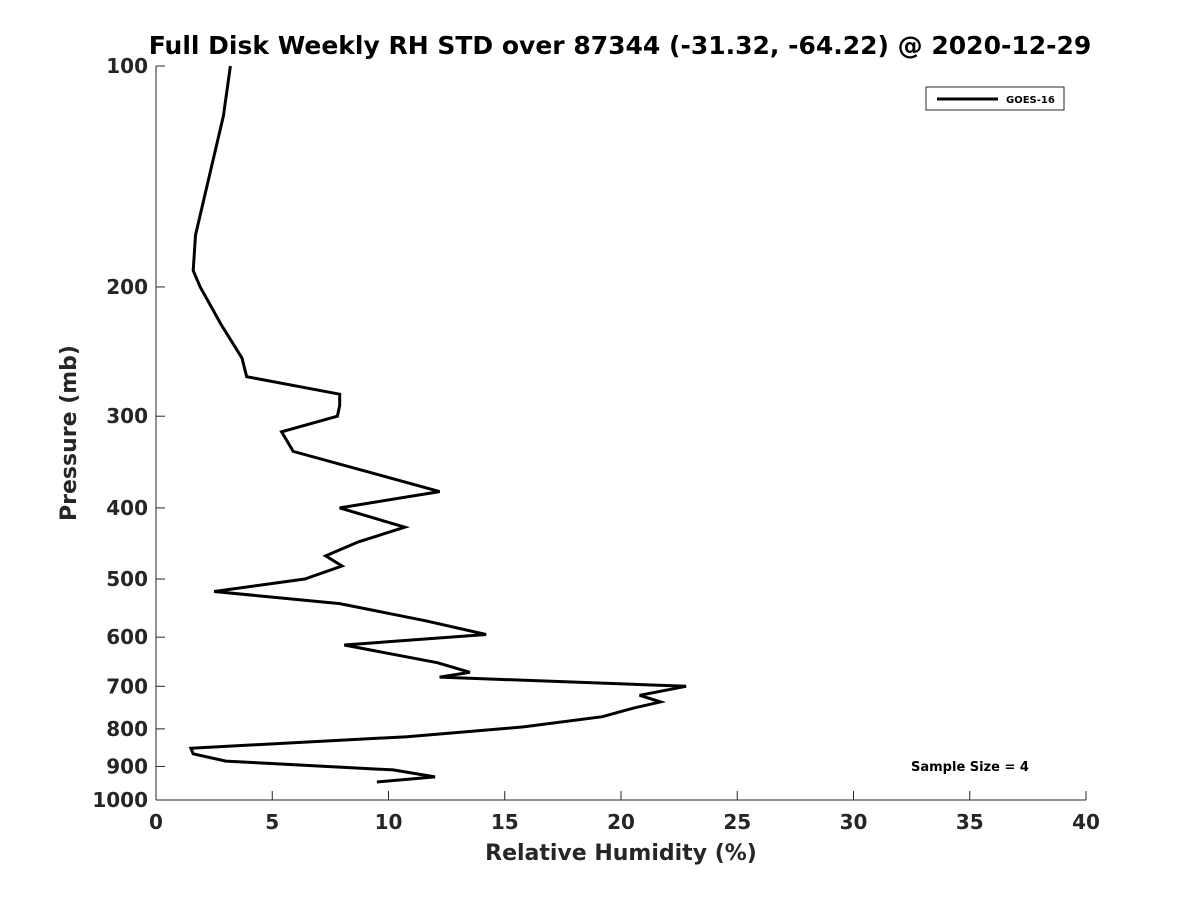 Image resolution: width=1200 pixels, height=900 pixels. What do you see at coordinates (1030, 100) in the screenshot?
I see `legend-label: GOES-16` at bounding box center [1030, 100].